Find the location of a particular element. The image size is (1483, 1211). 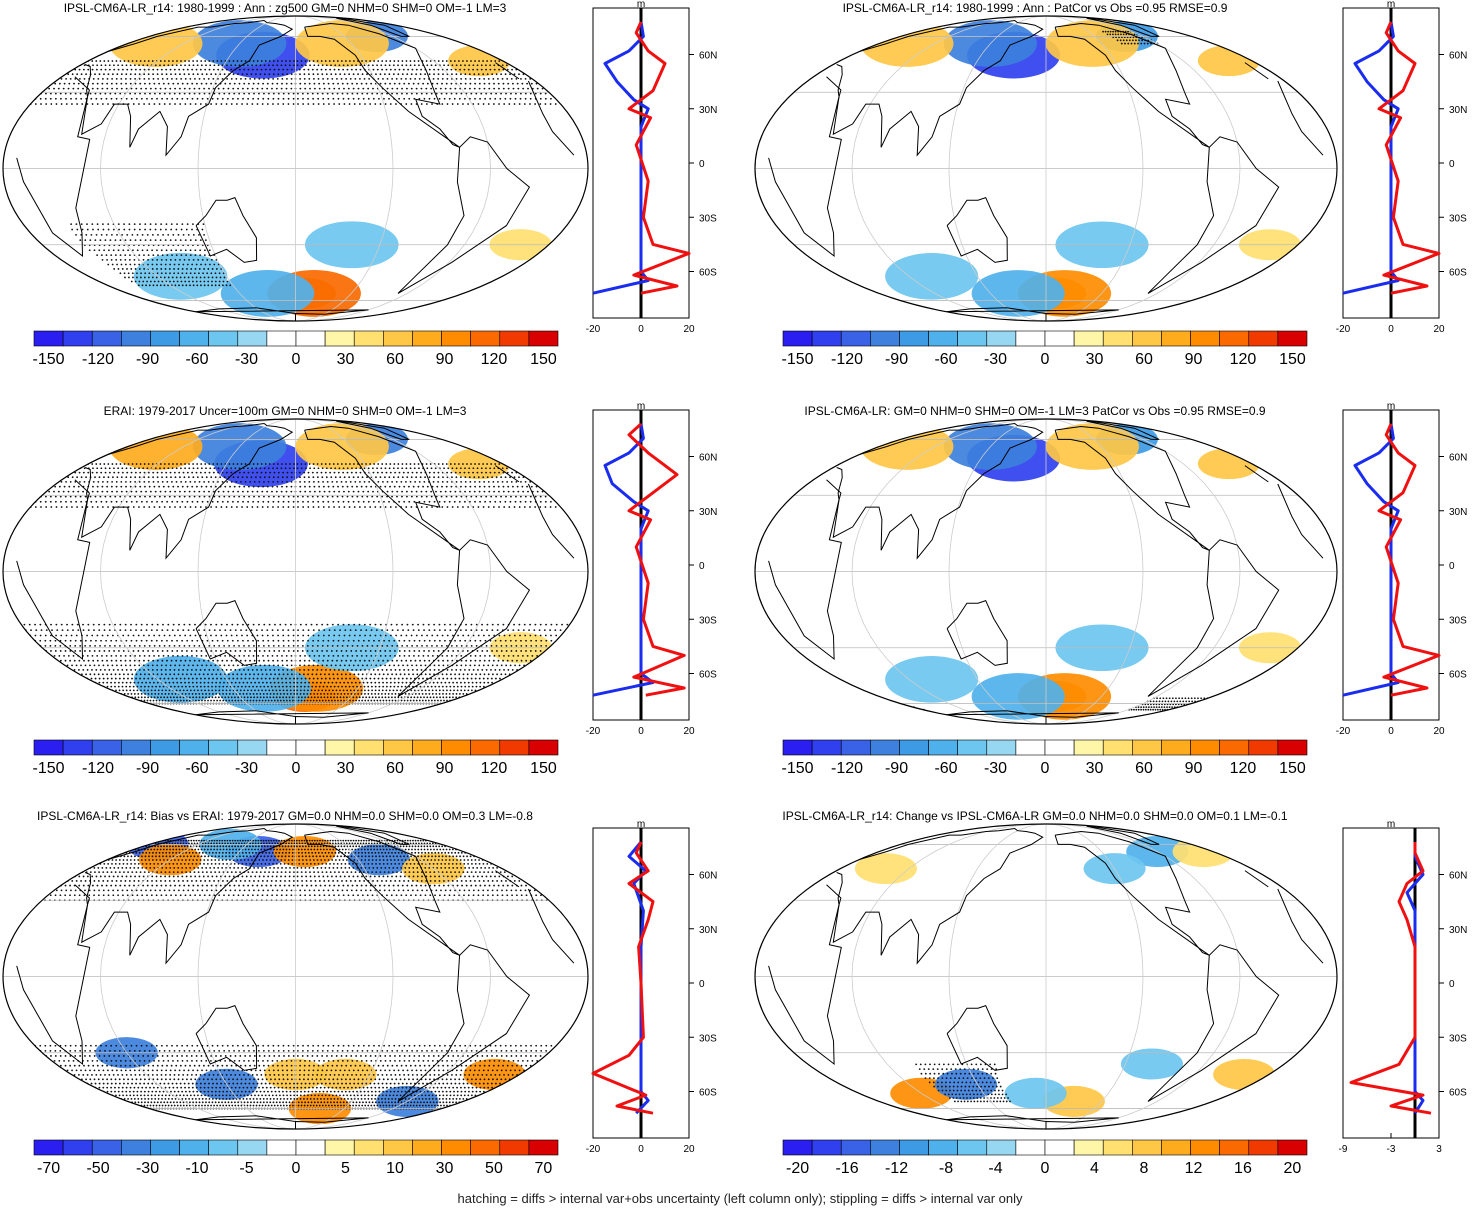

panel-5-colorbar: -70 -50 -30 -10 -5 0 5 10 30 50 70 is located at coordinates (296, 1158).